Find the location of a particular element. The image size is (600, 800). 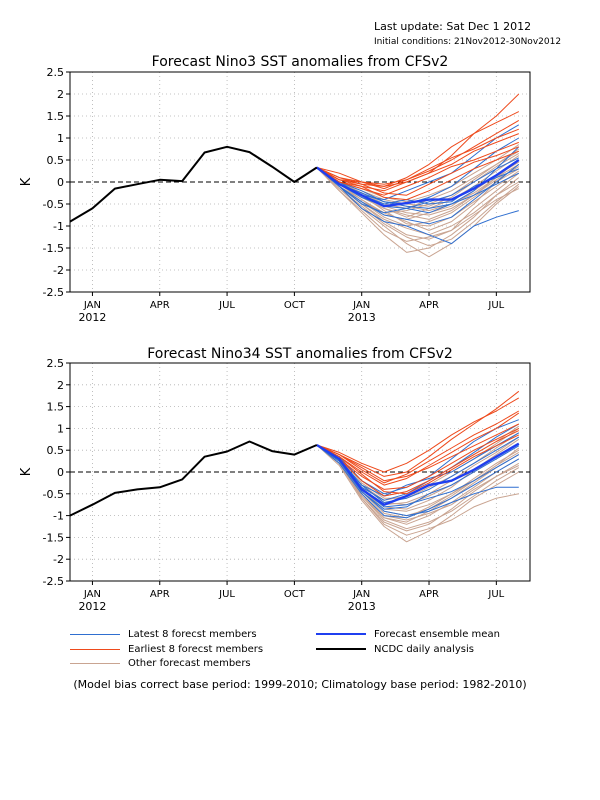

legend-item-mean: Forecast ensemble mean is located at coordinates (408, 634).